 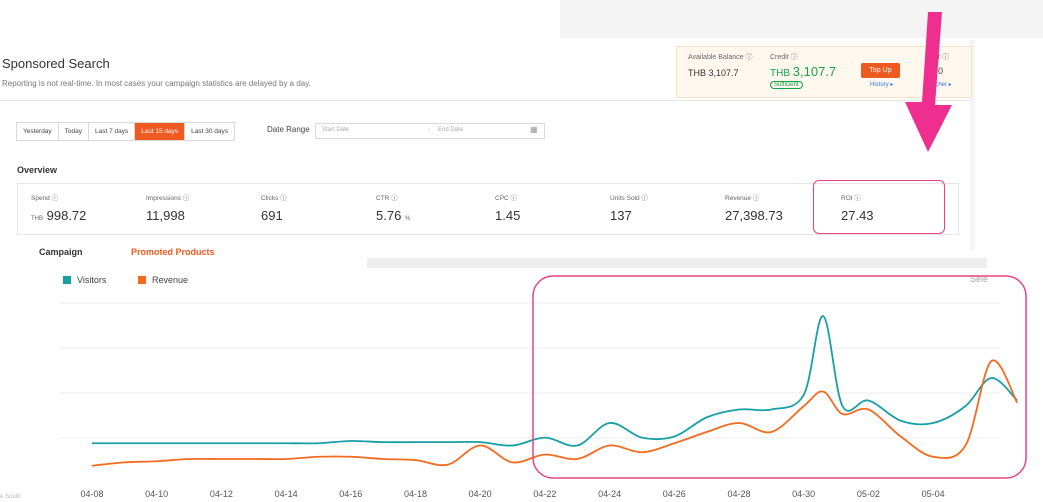 I want to click on legend-revenue: Revenue, so click(x=163, y=280).